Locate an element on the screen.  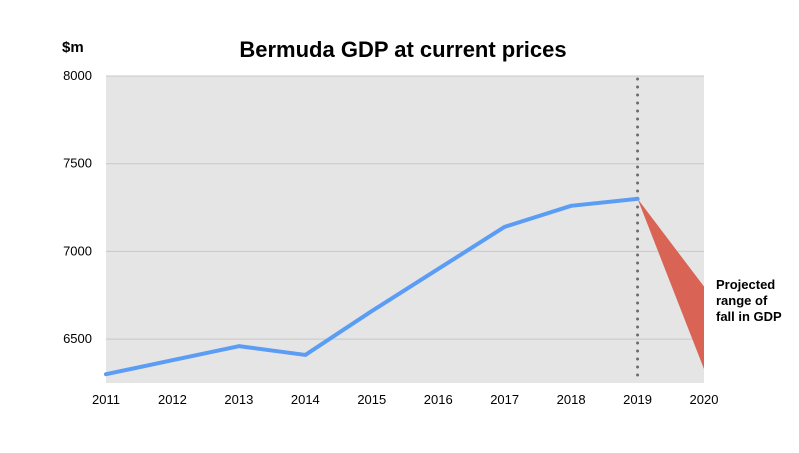
x-tick-label: 2012 is located at coordinates (172, 399).